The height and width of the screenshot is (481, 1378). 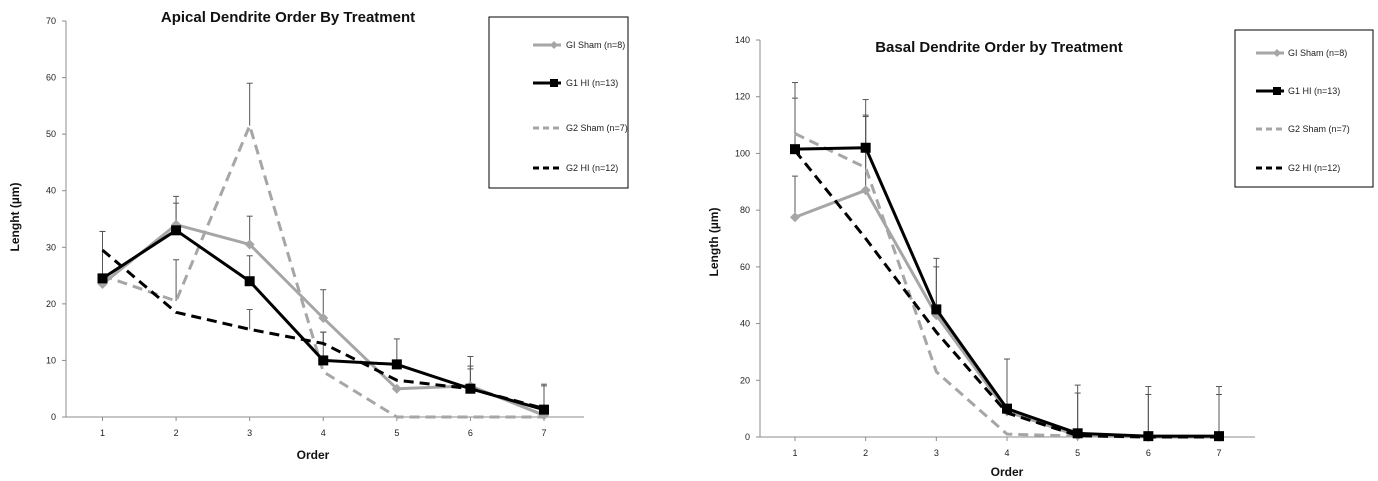 I want to click on chart-title: Basal Dendrite Order by Treatment, so click(x=999, y=47).